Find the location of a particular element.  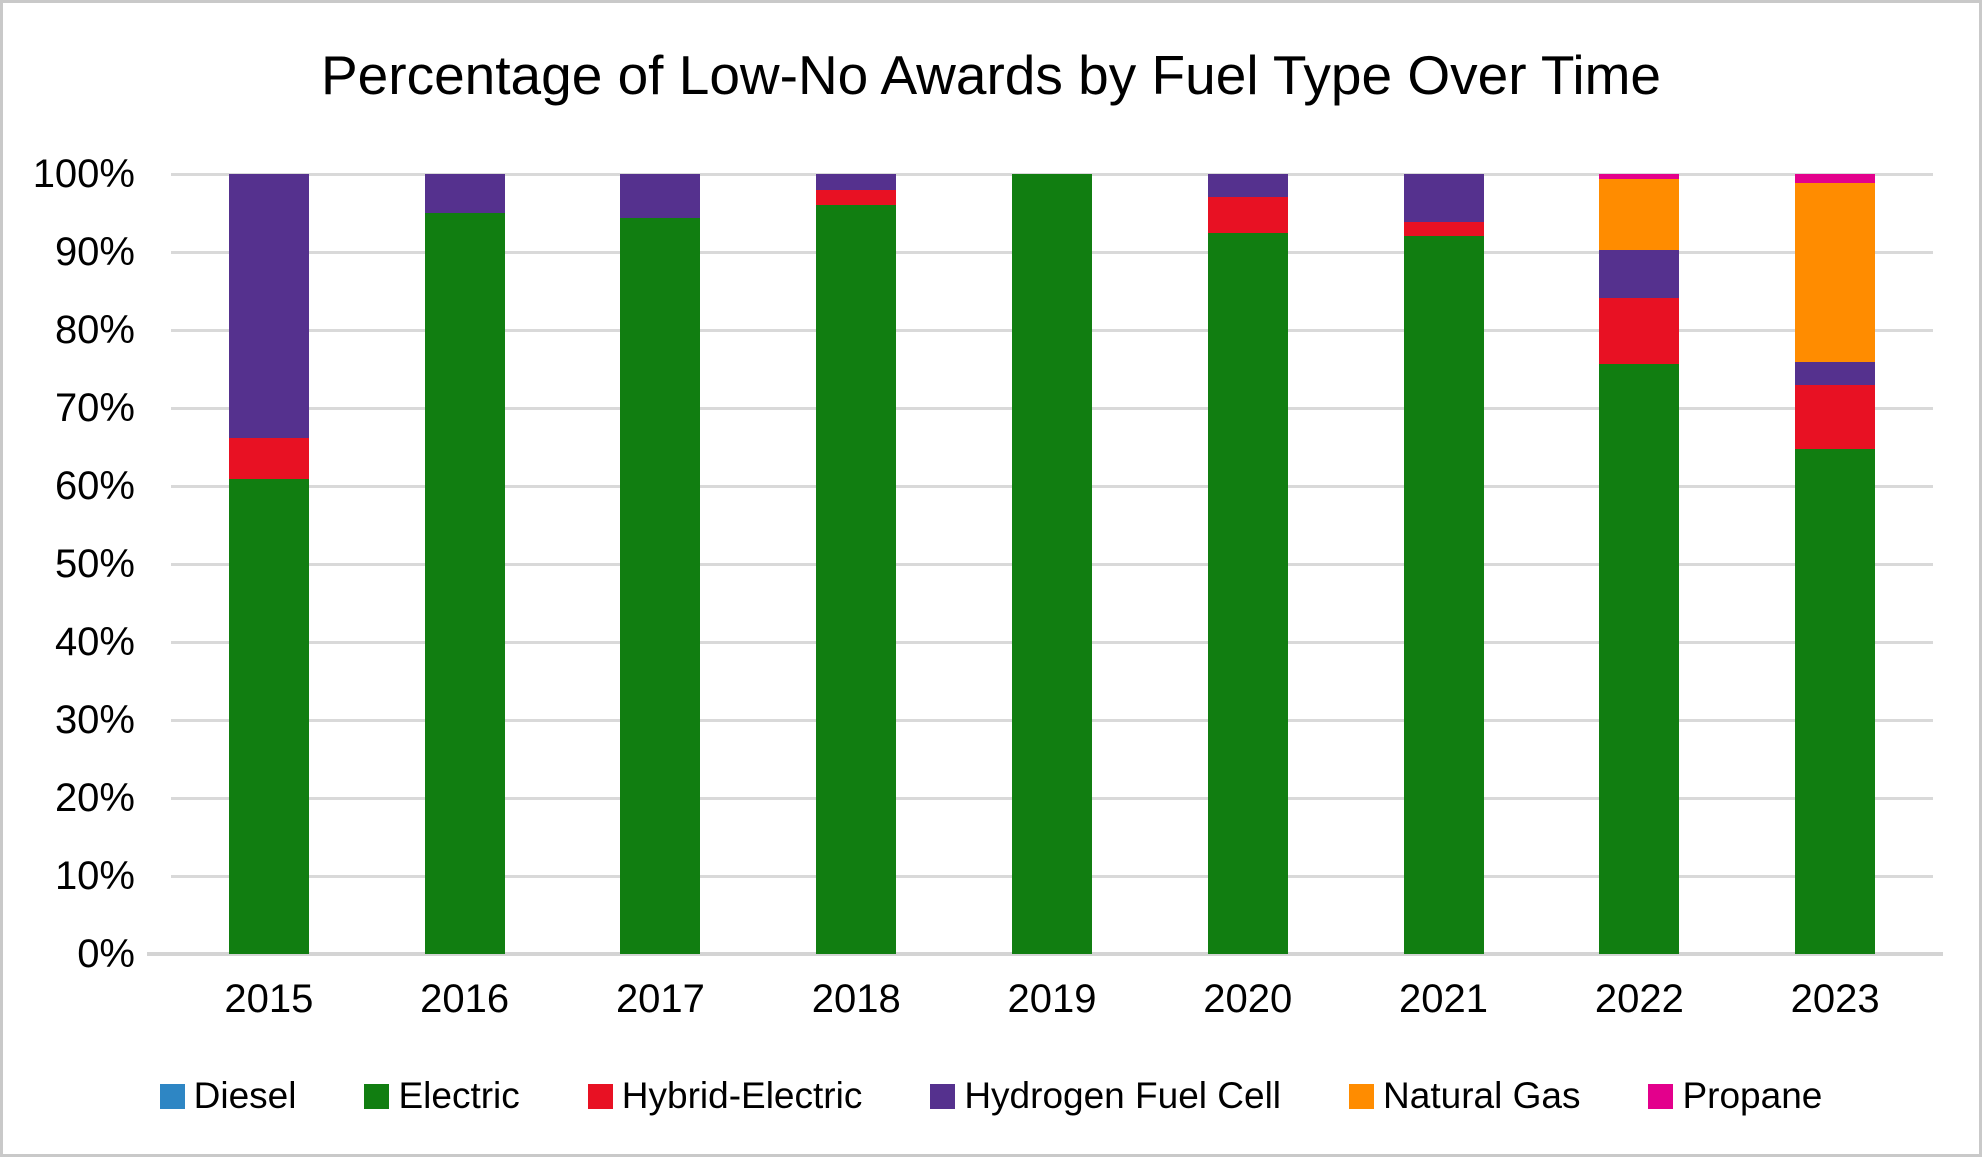

legend-label-natural-gas: Natural Gas is located at coordinates (1482, 1095).